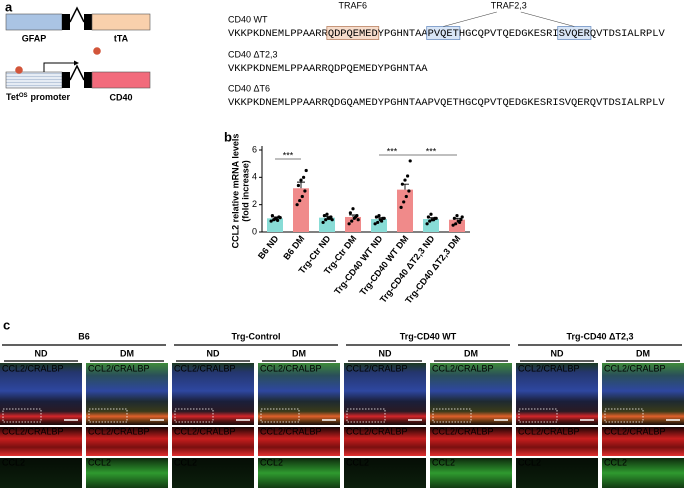 Image resolution: width=685 pixels, height=488 pixels. Describe the element at coordinates (254, 149) in the screenshot. I see `y-tick-label: 6` at that location.